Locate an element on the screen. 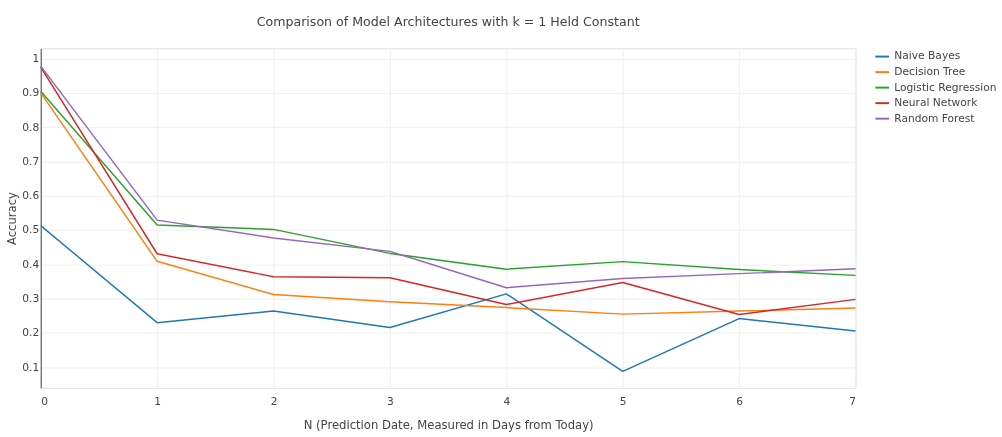 Image resolution: width=1002 pixels, height=437 pixels. legend-label: Naive Bayes is located at coordinates (927, 56).